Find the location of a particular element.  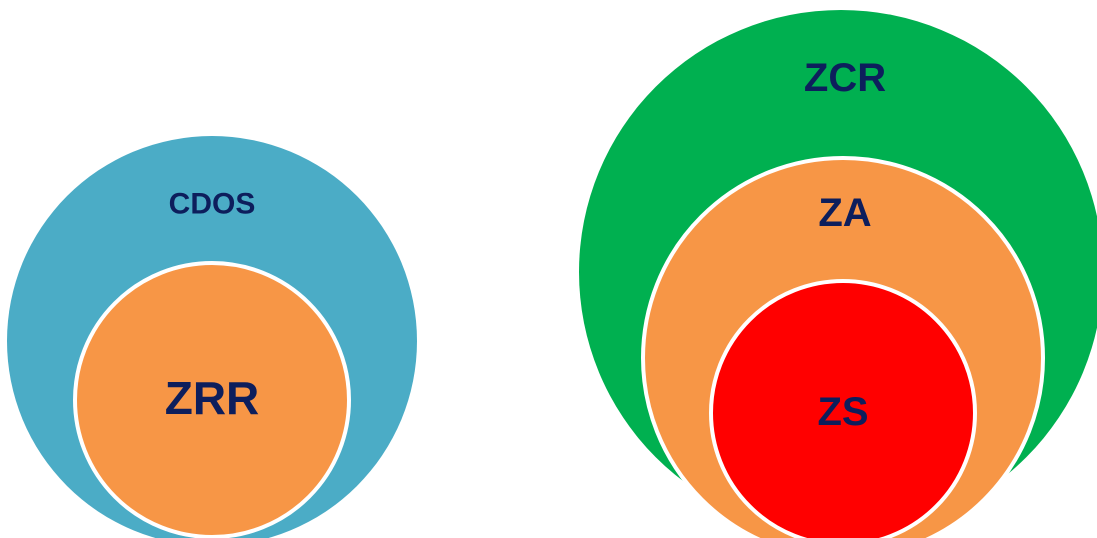

zs-circle is located at coordinates (843, 408).